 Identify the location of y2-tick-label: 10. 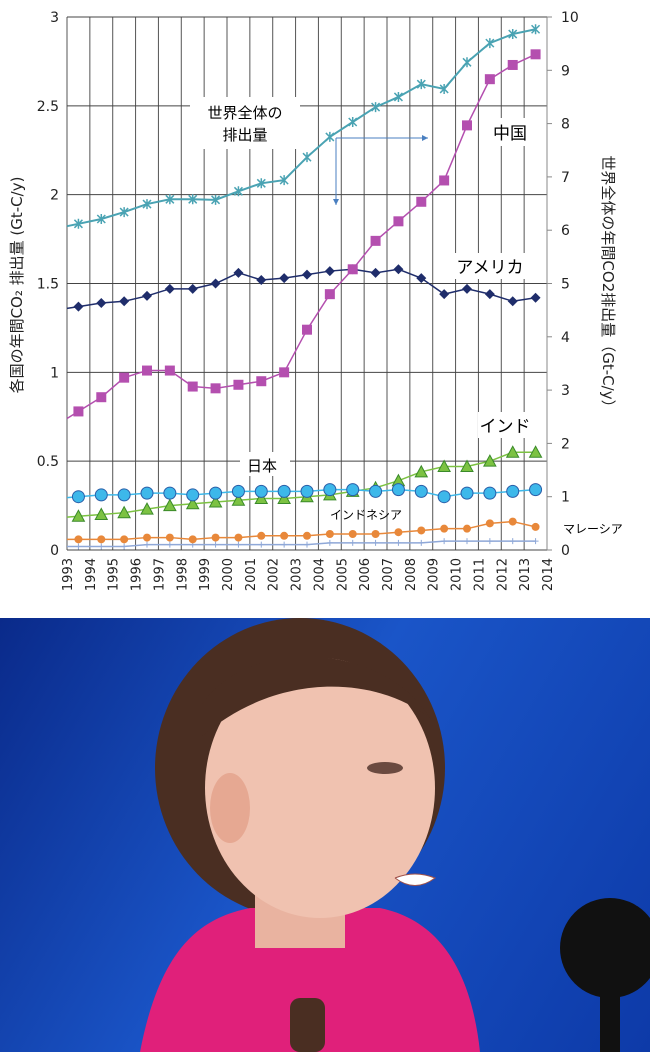
(570, 18).